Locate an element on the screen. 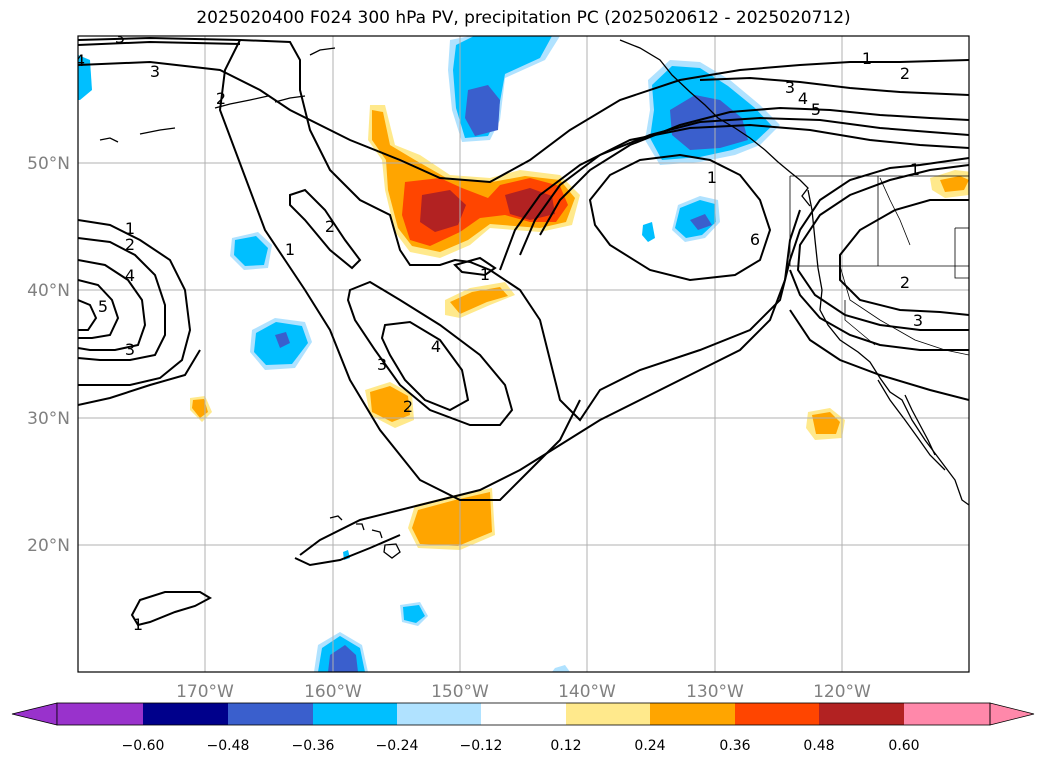 Image resolution: width=1047 pixels, height=765 pixels. lon-label-120w: 120°W is located at coordinates (842, 692).